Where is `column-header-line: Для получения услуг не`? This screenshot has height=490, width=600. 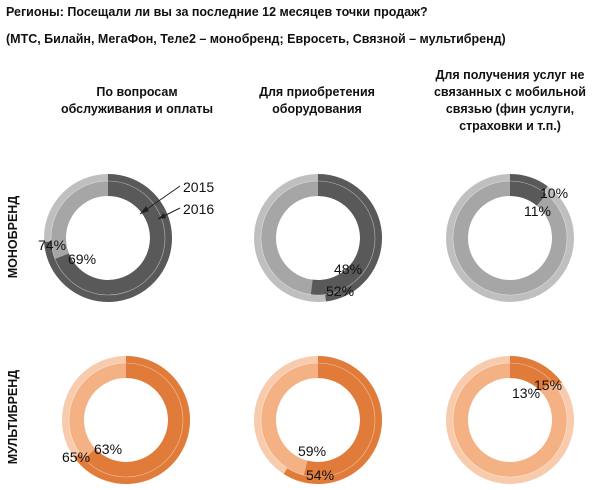
column-header-line: Для получения услуг не is located at coordinates (510, 75).